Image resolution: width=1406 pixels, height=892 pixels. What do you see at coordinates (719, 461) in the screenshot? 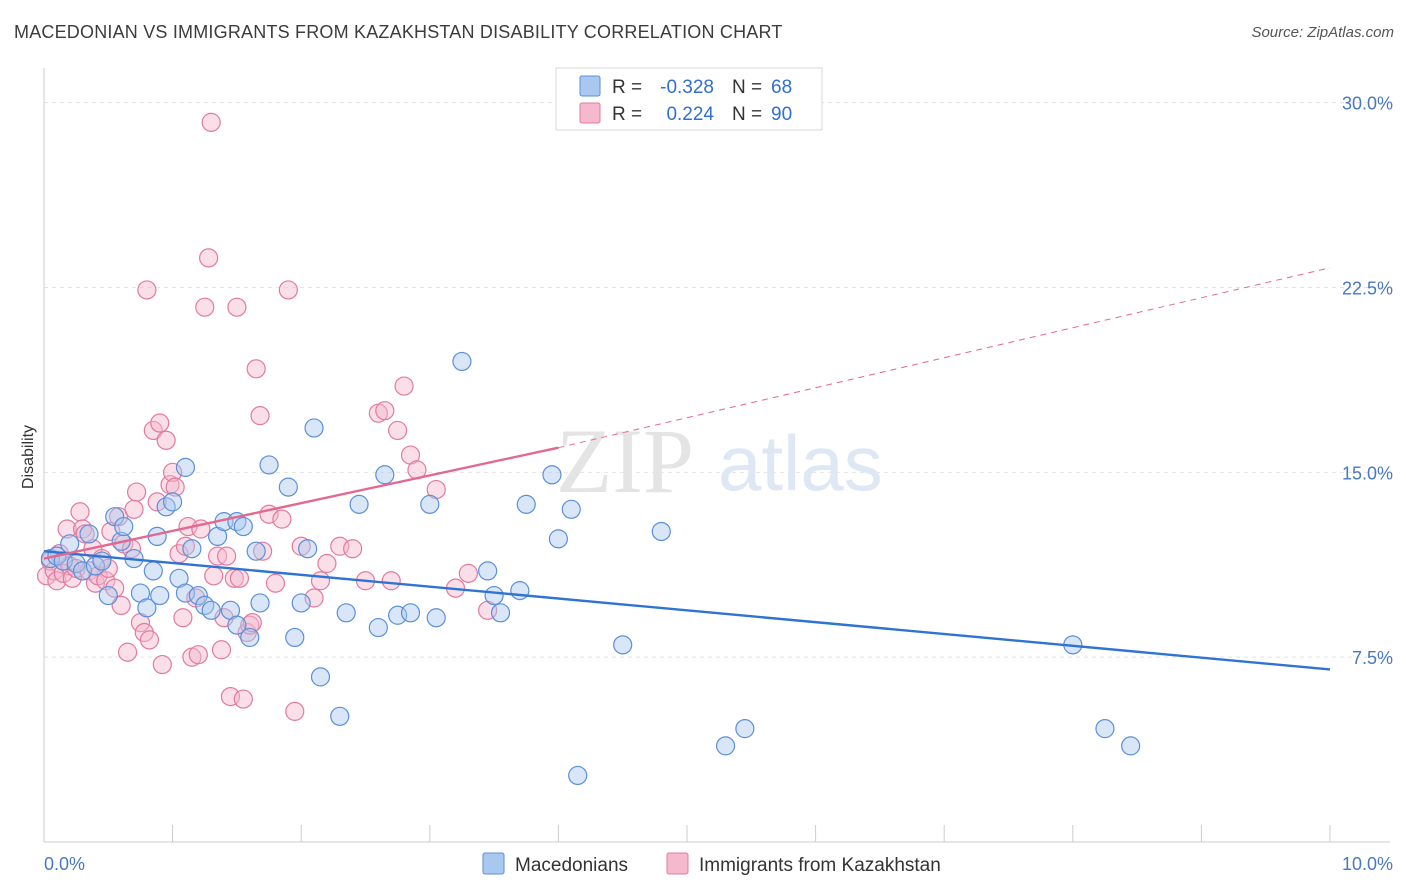
I see `watermark: ZIP atlas` at bounding box center [719, 461].